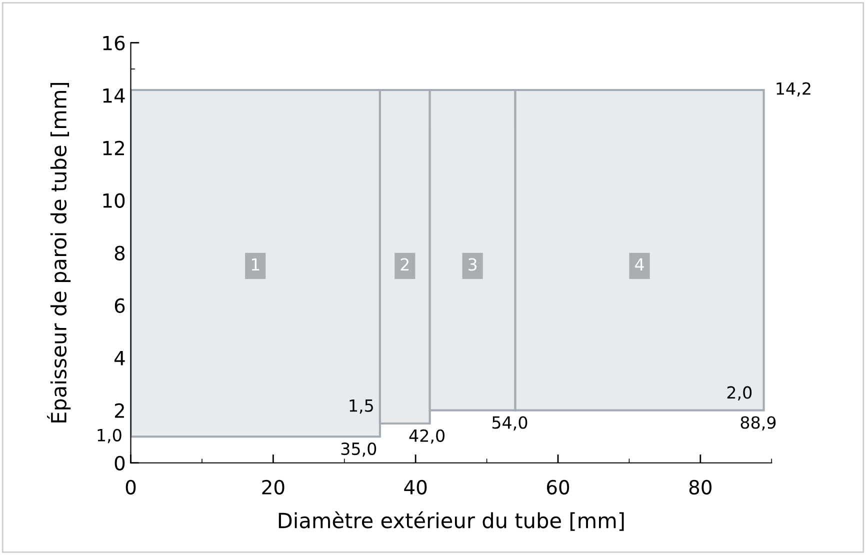  What do you see at coordinates (510, 423) in the screenshot?
I see `annotation: 54,0` at bounding box center [510, 423].